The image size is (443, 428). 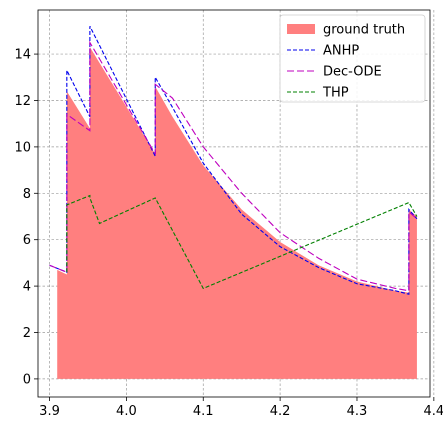 What do you see at coordinates (352, 72) in the screenshot?
I see `legend-label: Dec-ODE` at bounding box center [352, 72].